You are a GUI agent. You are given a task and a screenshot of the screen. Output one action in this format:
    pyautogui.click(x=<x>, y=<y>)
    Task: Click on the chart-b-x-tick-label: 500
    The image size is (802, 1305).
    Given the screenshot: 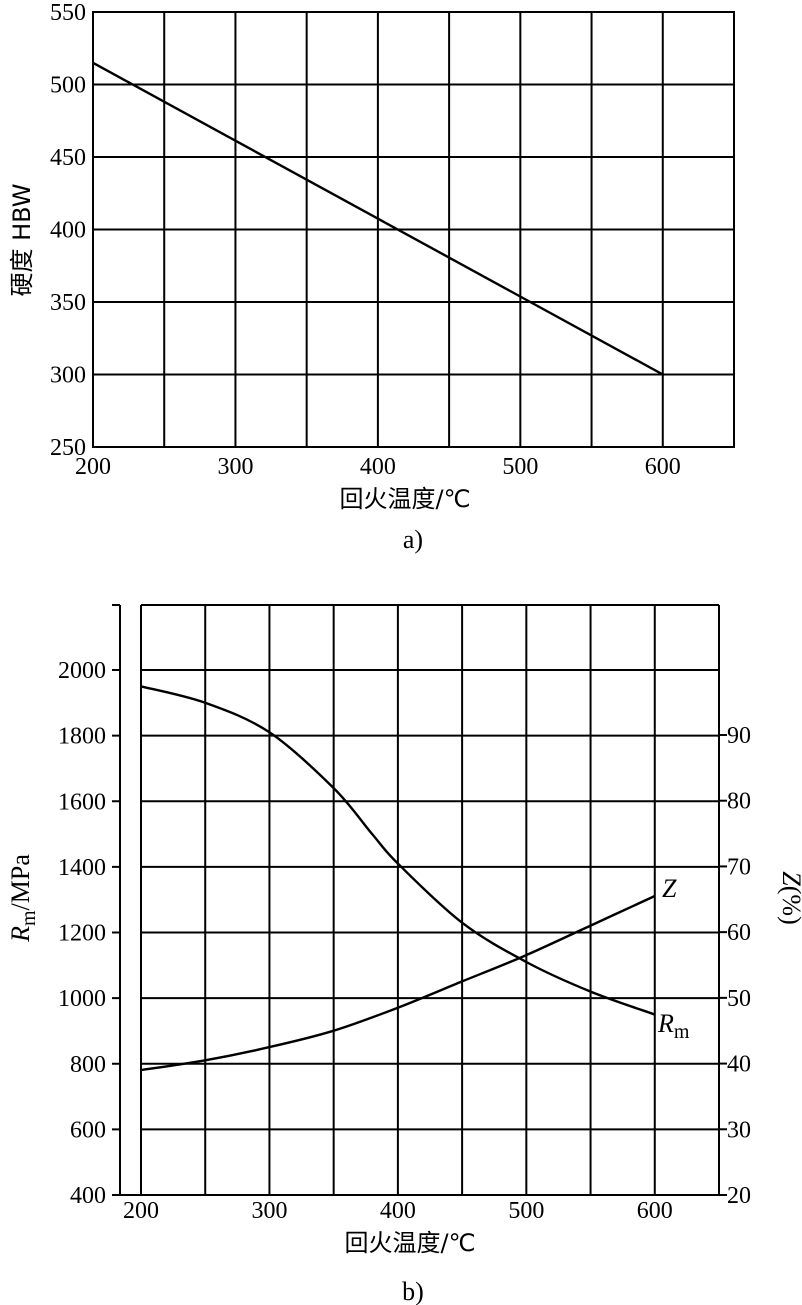 What is the action you would take?
    pyautogui.click(x=526, y=1211)
    